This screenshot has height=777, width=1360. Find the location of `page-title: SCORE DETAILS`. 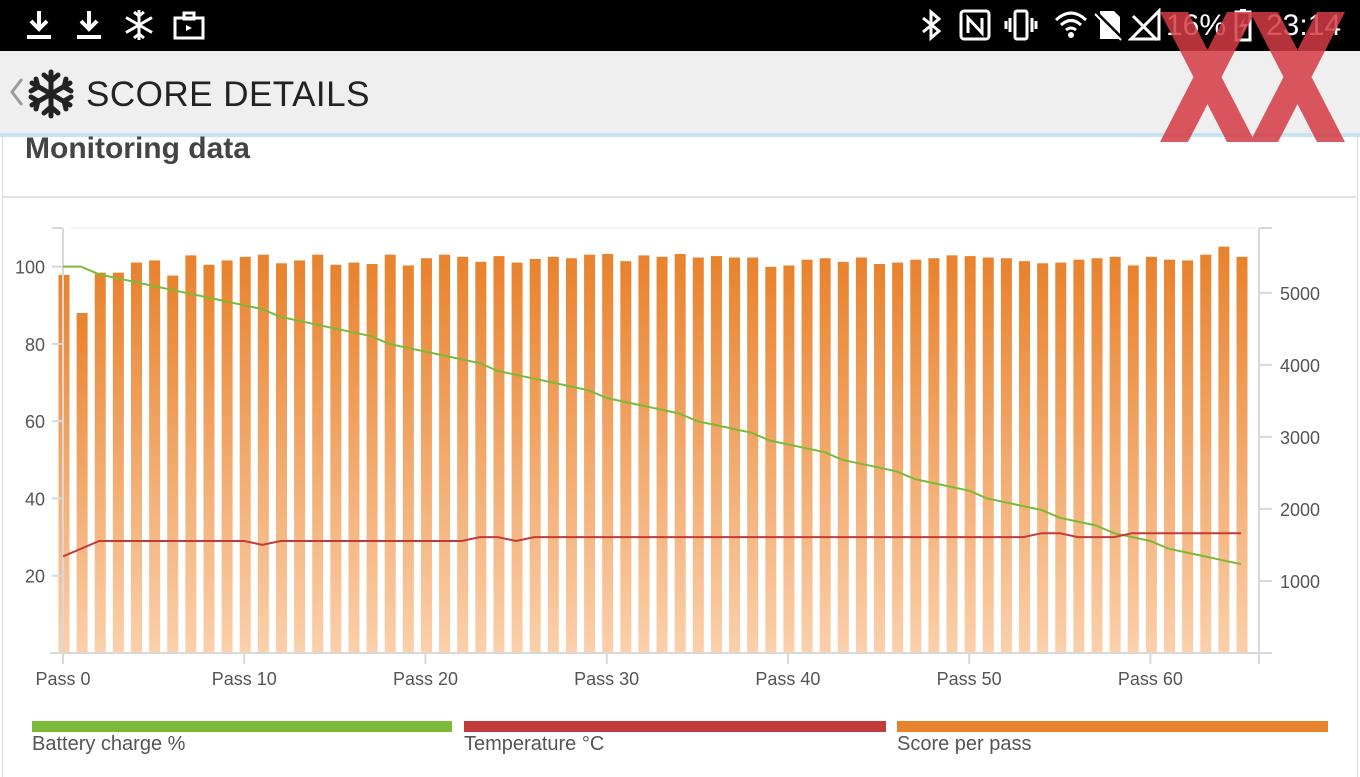

page-title: SCORE DETAILS is located at coordinates (228, 94).